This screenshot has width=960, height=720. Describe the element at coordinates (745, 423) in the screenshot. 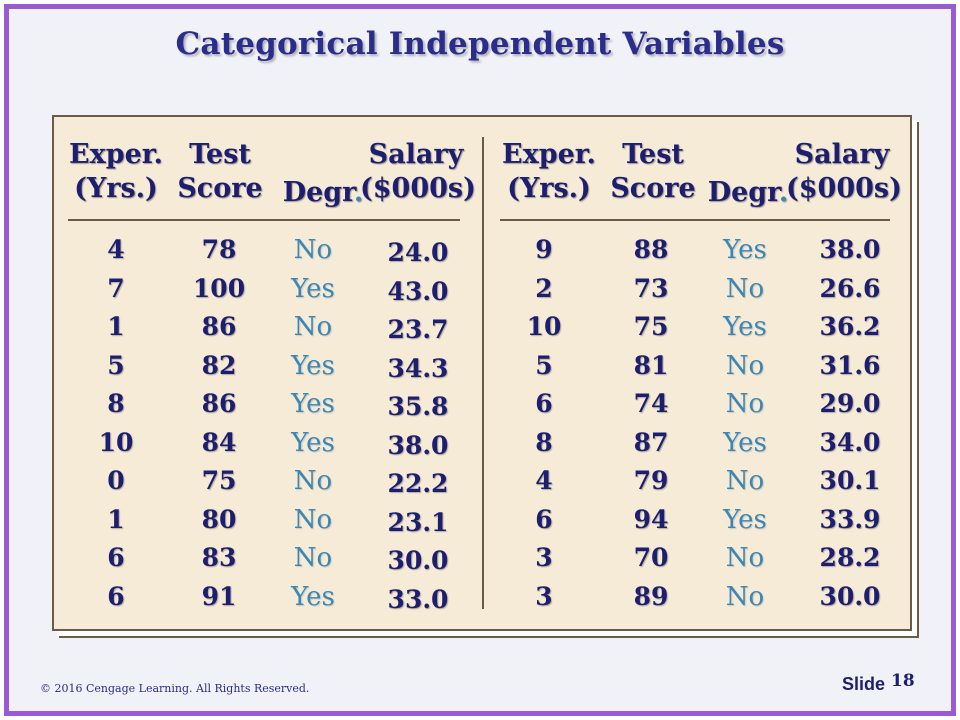

I see `right-degr-column: Yes No Yes No No Yes No Yes No No` at that location.